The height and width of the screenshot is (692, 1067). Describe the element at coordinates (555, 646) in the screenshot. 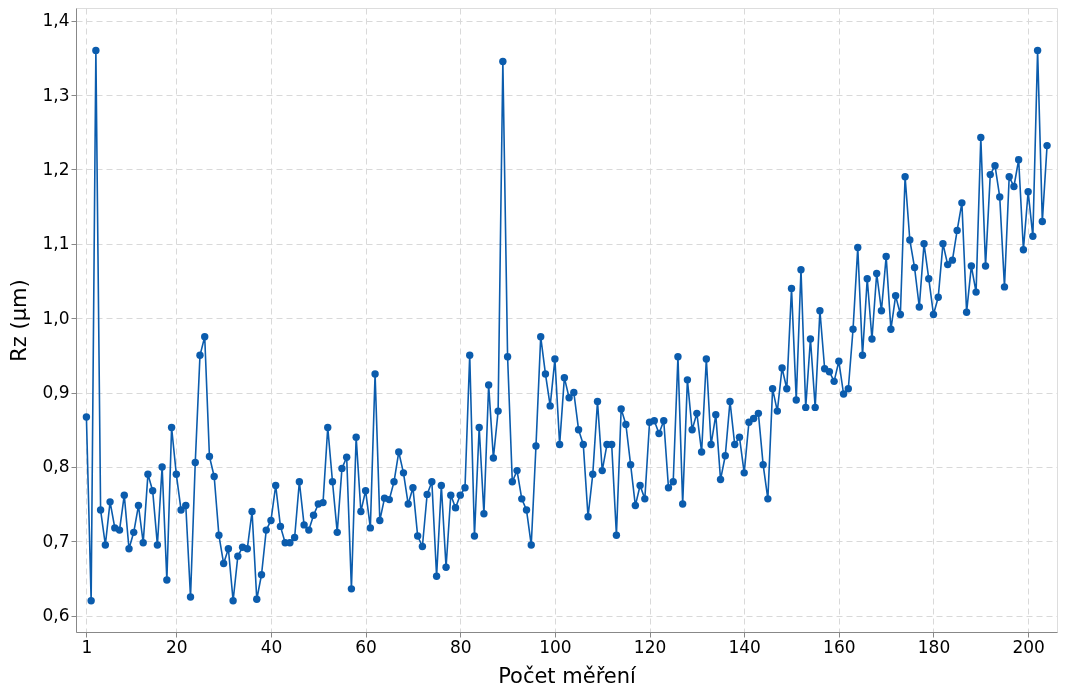

I see `x-tick-label: 100` at that location.